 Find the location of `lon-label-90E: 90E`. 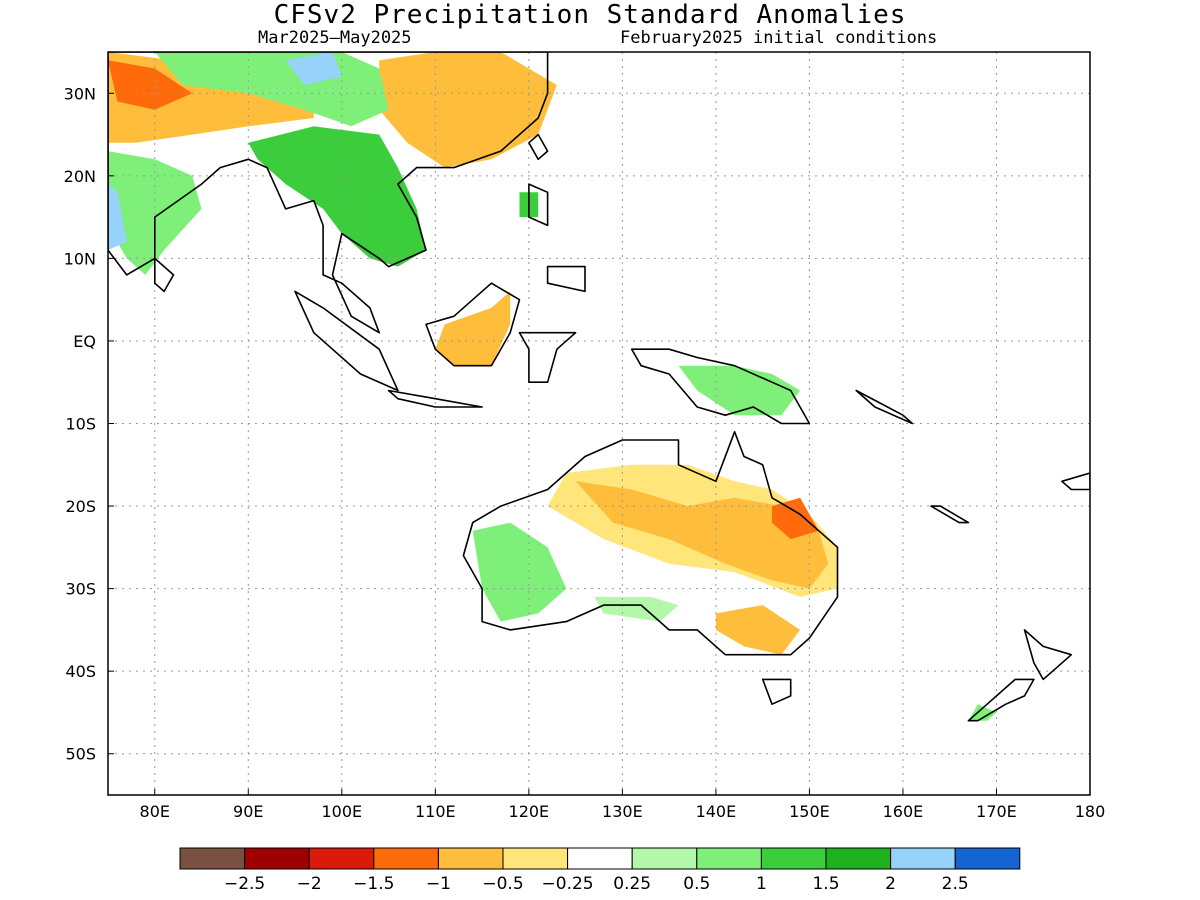

lon-label-90E: 90E is located at coordinates (248, 811).